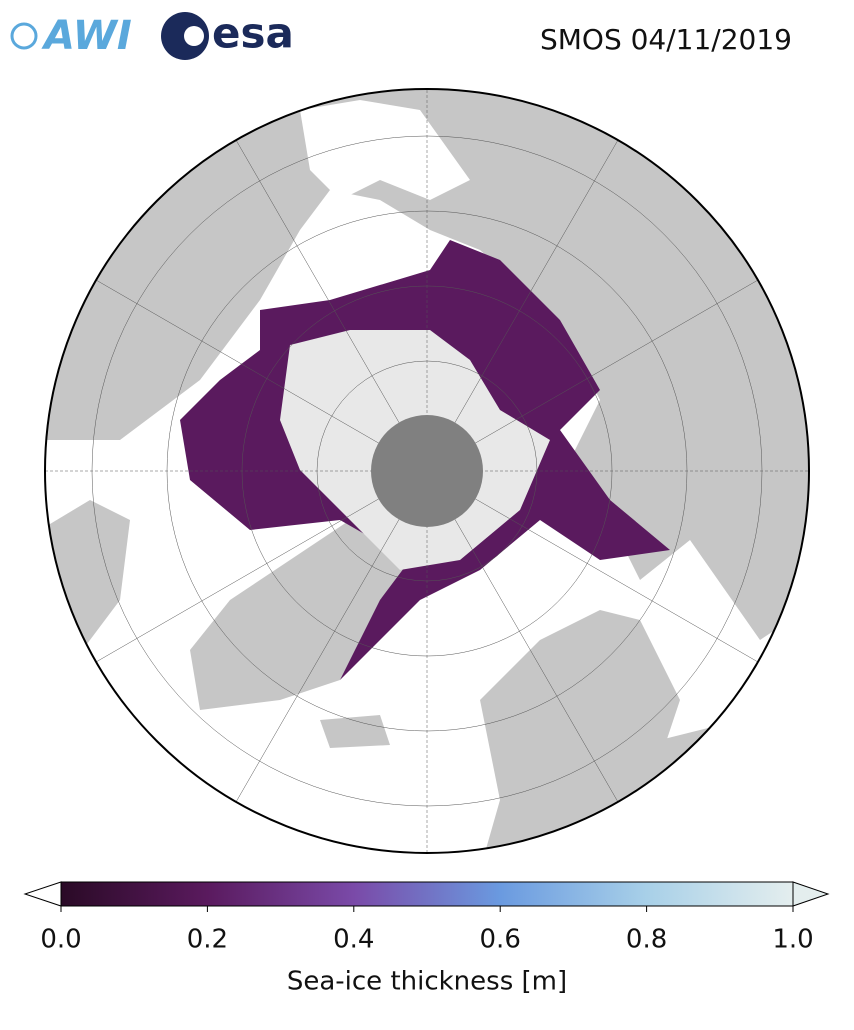 This screenshot has width=854, height=1030. I want to click on ocean, so click(385, 150).